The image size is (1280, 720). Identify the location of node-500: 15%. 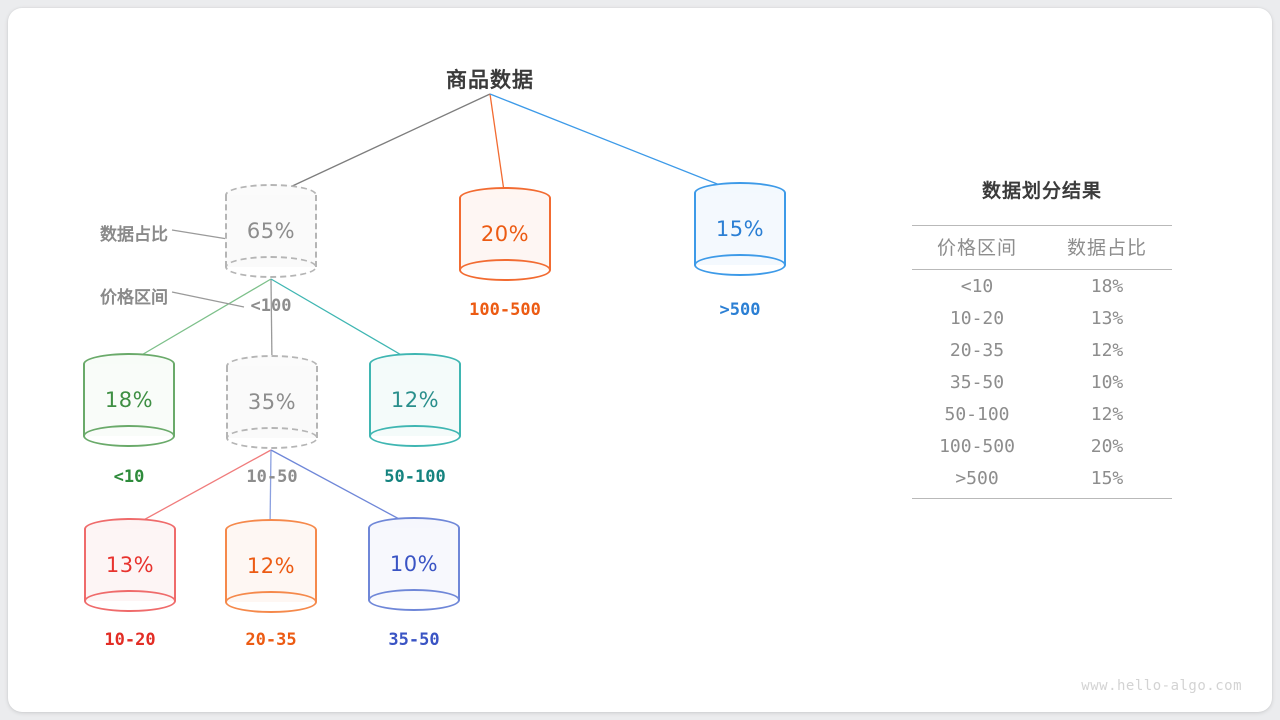
(742, 229).